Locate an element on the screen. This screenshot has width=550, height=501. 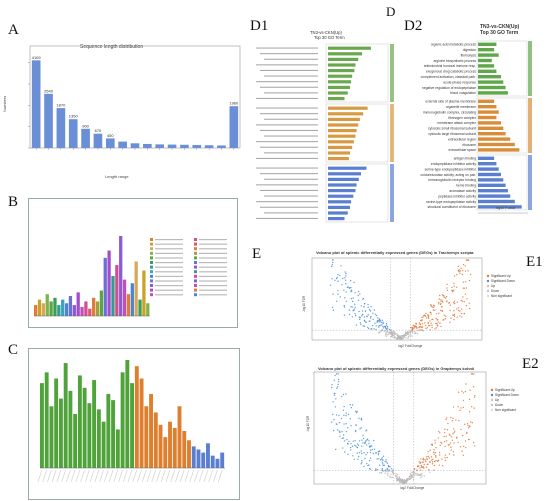
length-bar-label: 4109 is located at coordinates (37, 57).